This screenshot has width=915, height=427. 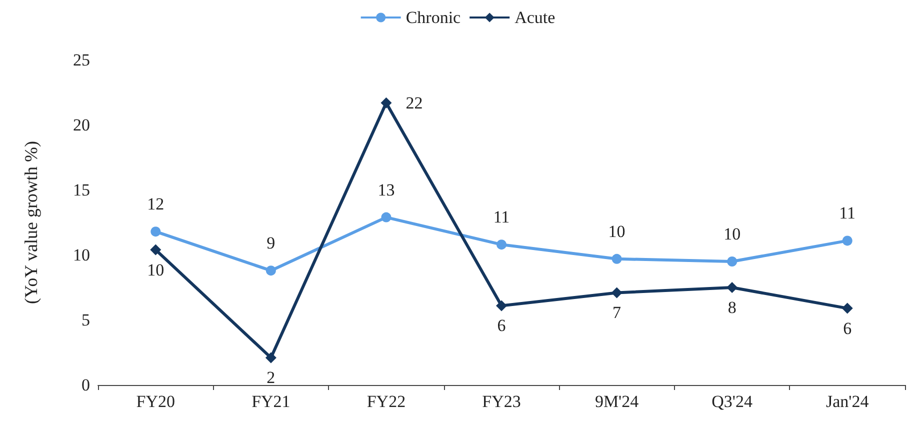 I want to click on data-label: 8, so click(x=732, y=307).